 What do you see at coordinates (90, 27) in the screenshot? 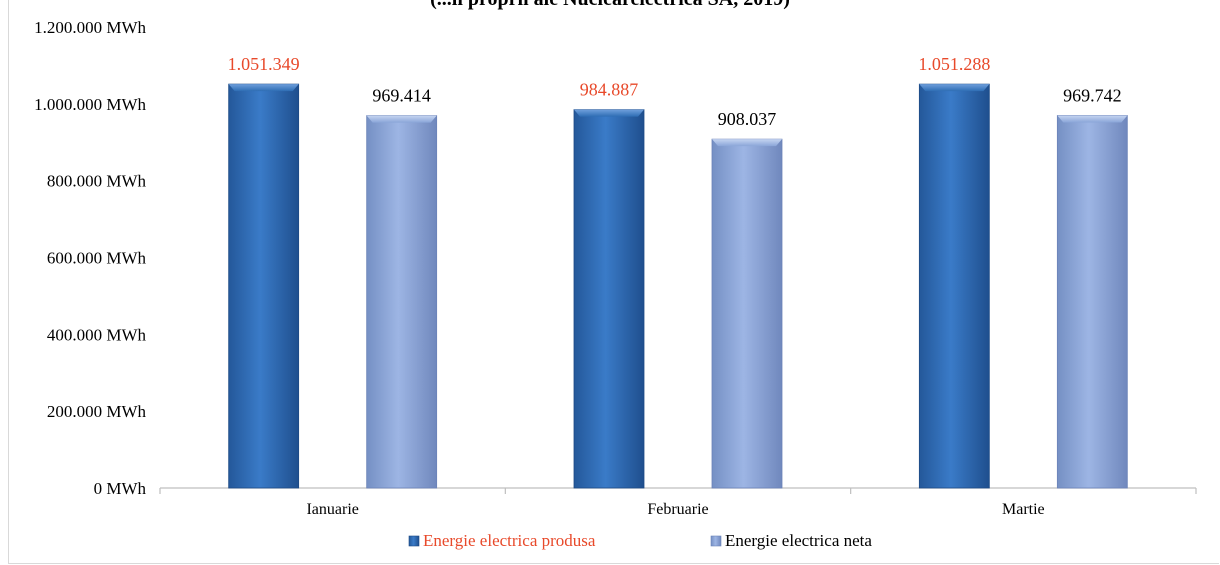
I see `y-tick-label: 1.200.000 MWh` at bounding box center [90, 27].